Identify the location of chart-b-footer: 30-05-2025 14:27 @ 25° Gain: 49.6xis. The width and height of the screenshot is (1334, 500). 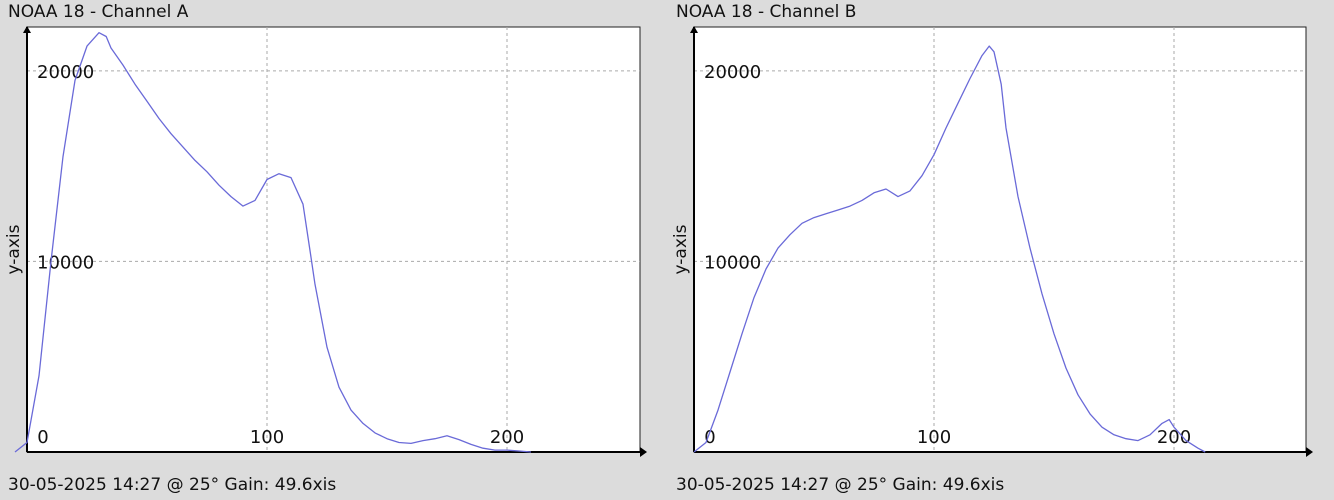
(840, 485).